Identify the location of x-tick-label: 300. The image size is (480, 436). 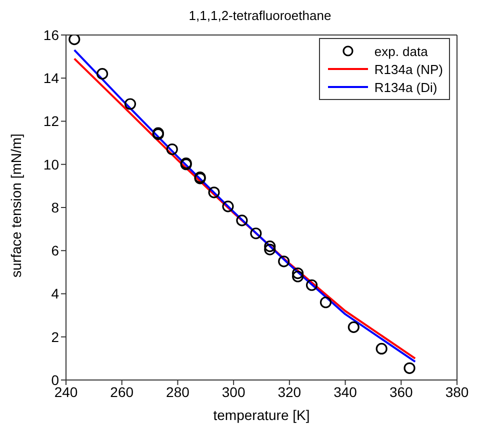
(234, 392).